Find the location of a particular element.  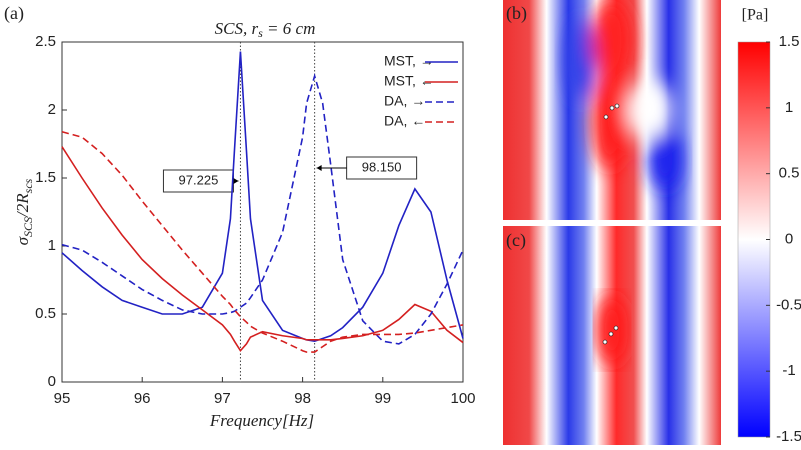

field-map-b is located at coordinates (612, 110).